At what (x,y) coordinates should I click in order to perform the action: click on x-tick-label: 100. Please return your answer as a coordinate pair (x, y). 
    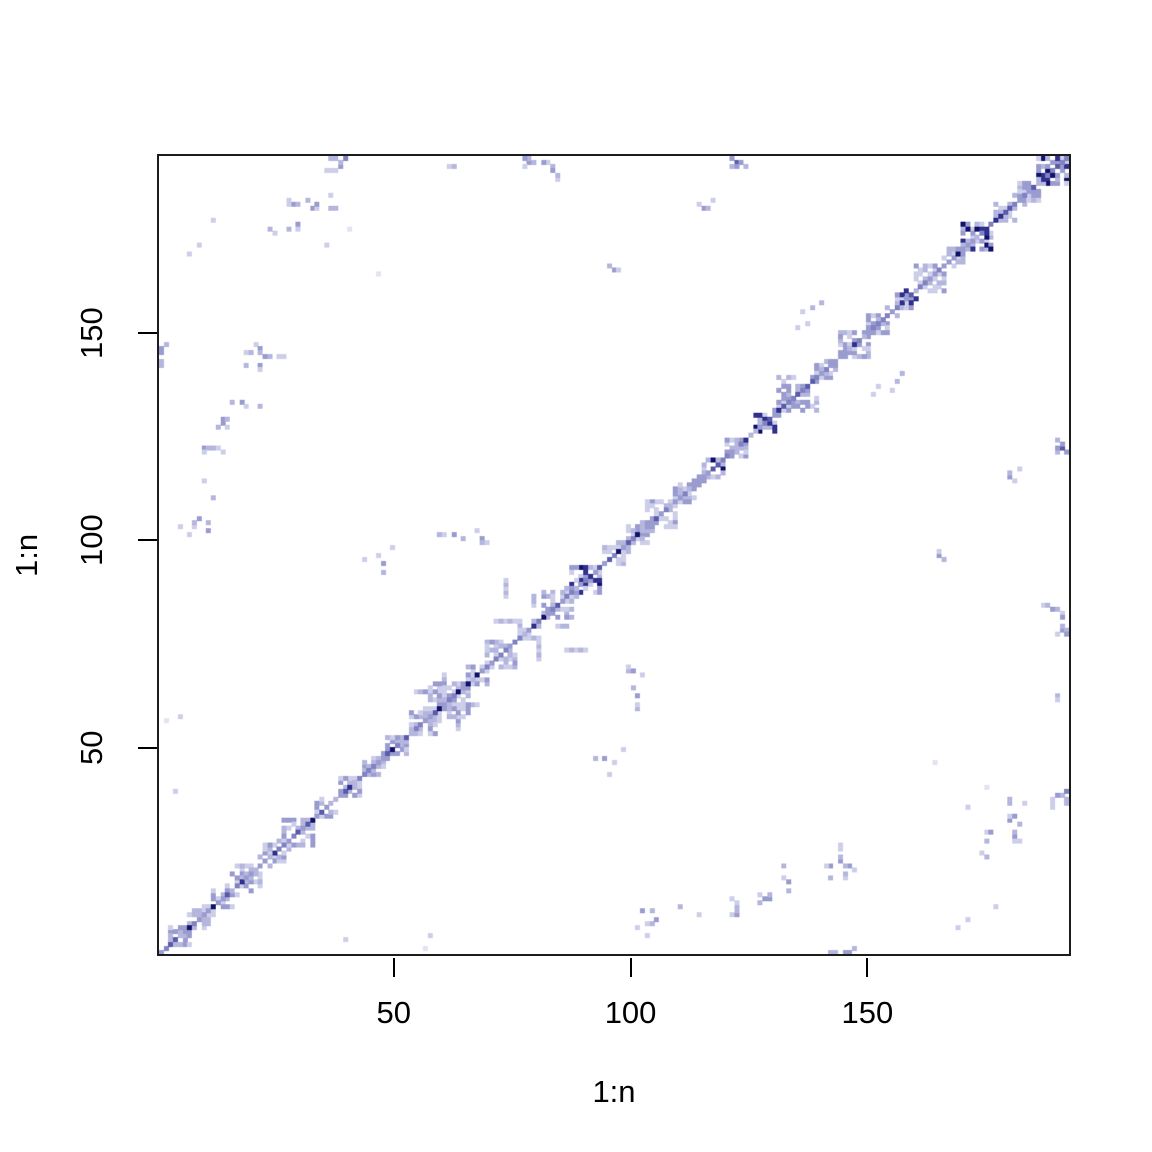
    Looking at the image, I should click on (630, 1012).